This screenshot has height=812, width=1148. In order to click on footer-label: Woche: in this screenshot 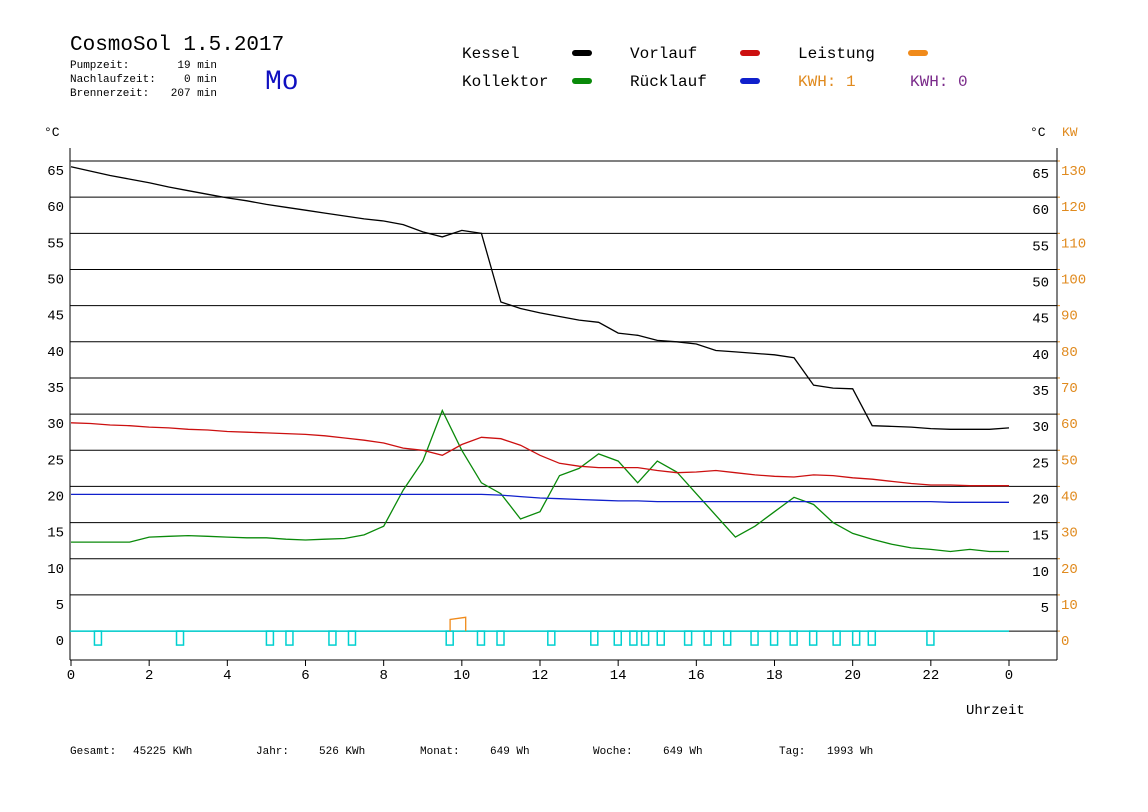, I will do `click(613, 752)`.